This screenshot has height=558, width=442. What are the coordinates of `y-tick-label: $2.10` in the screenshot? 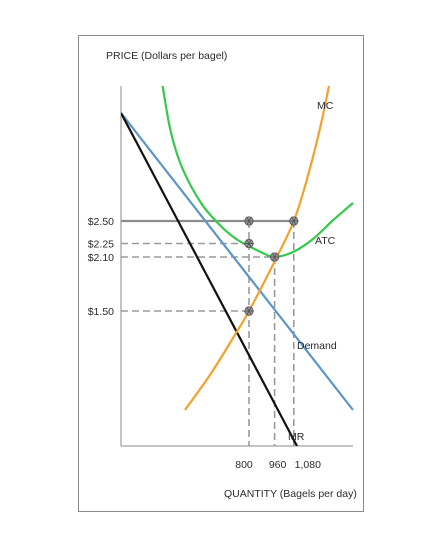 It's located at (101, 258).